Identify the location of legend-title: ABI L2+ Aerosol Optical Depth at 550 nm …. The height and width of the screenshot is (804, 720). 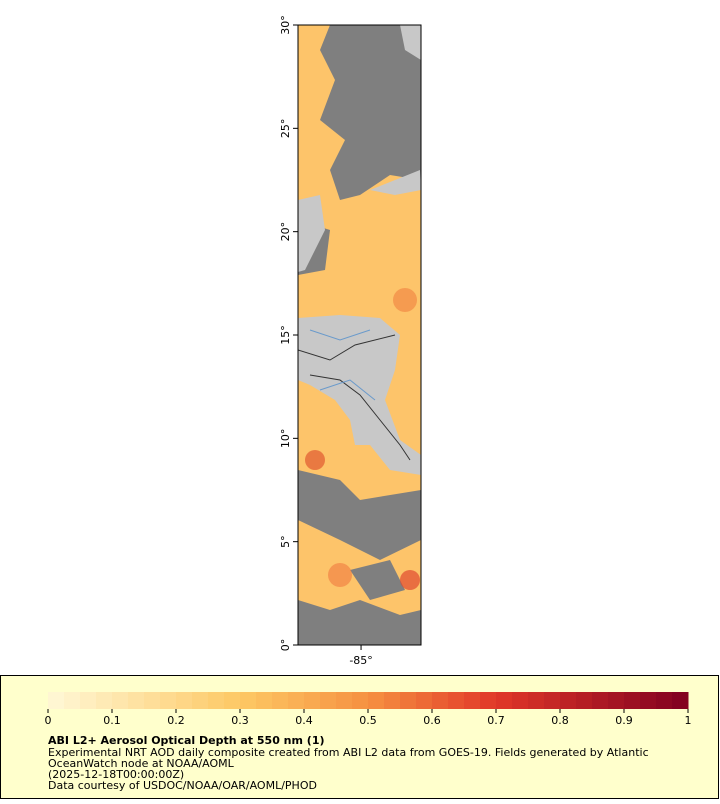
(186, 740).